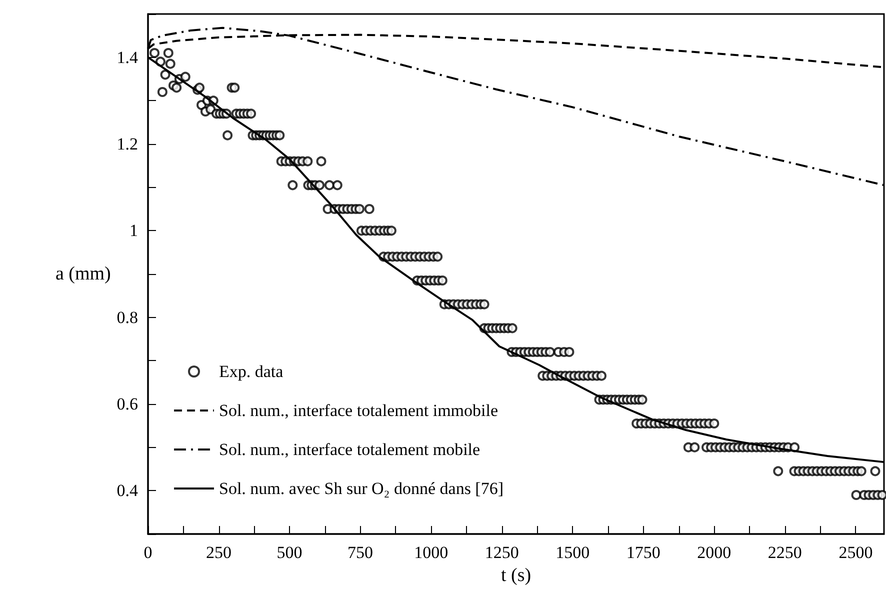  What do you see at coordinates (127, 317) in the screenshot?
I see `y-tick-label: 0.8` at bounding box center [127, 317].